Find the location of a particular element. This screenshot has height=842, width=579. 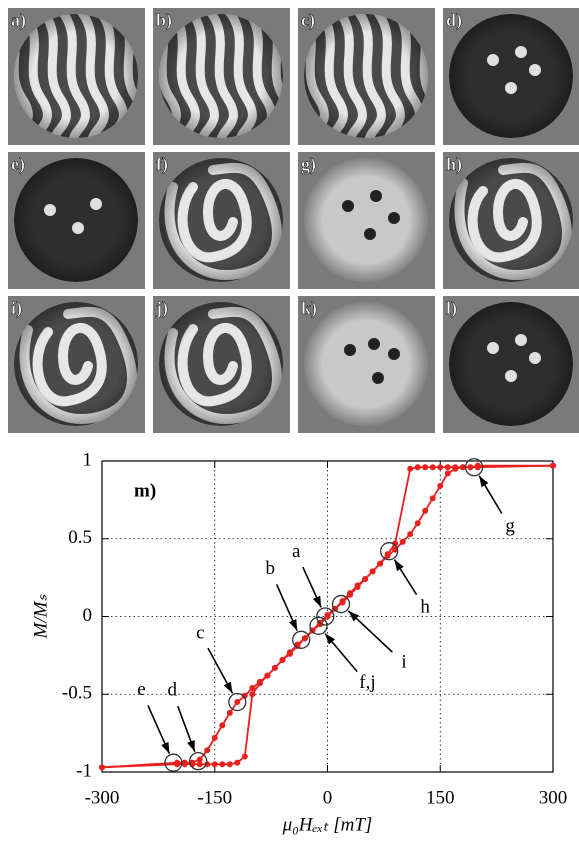

panel-label: c) is located at coordinates (308, 20).